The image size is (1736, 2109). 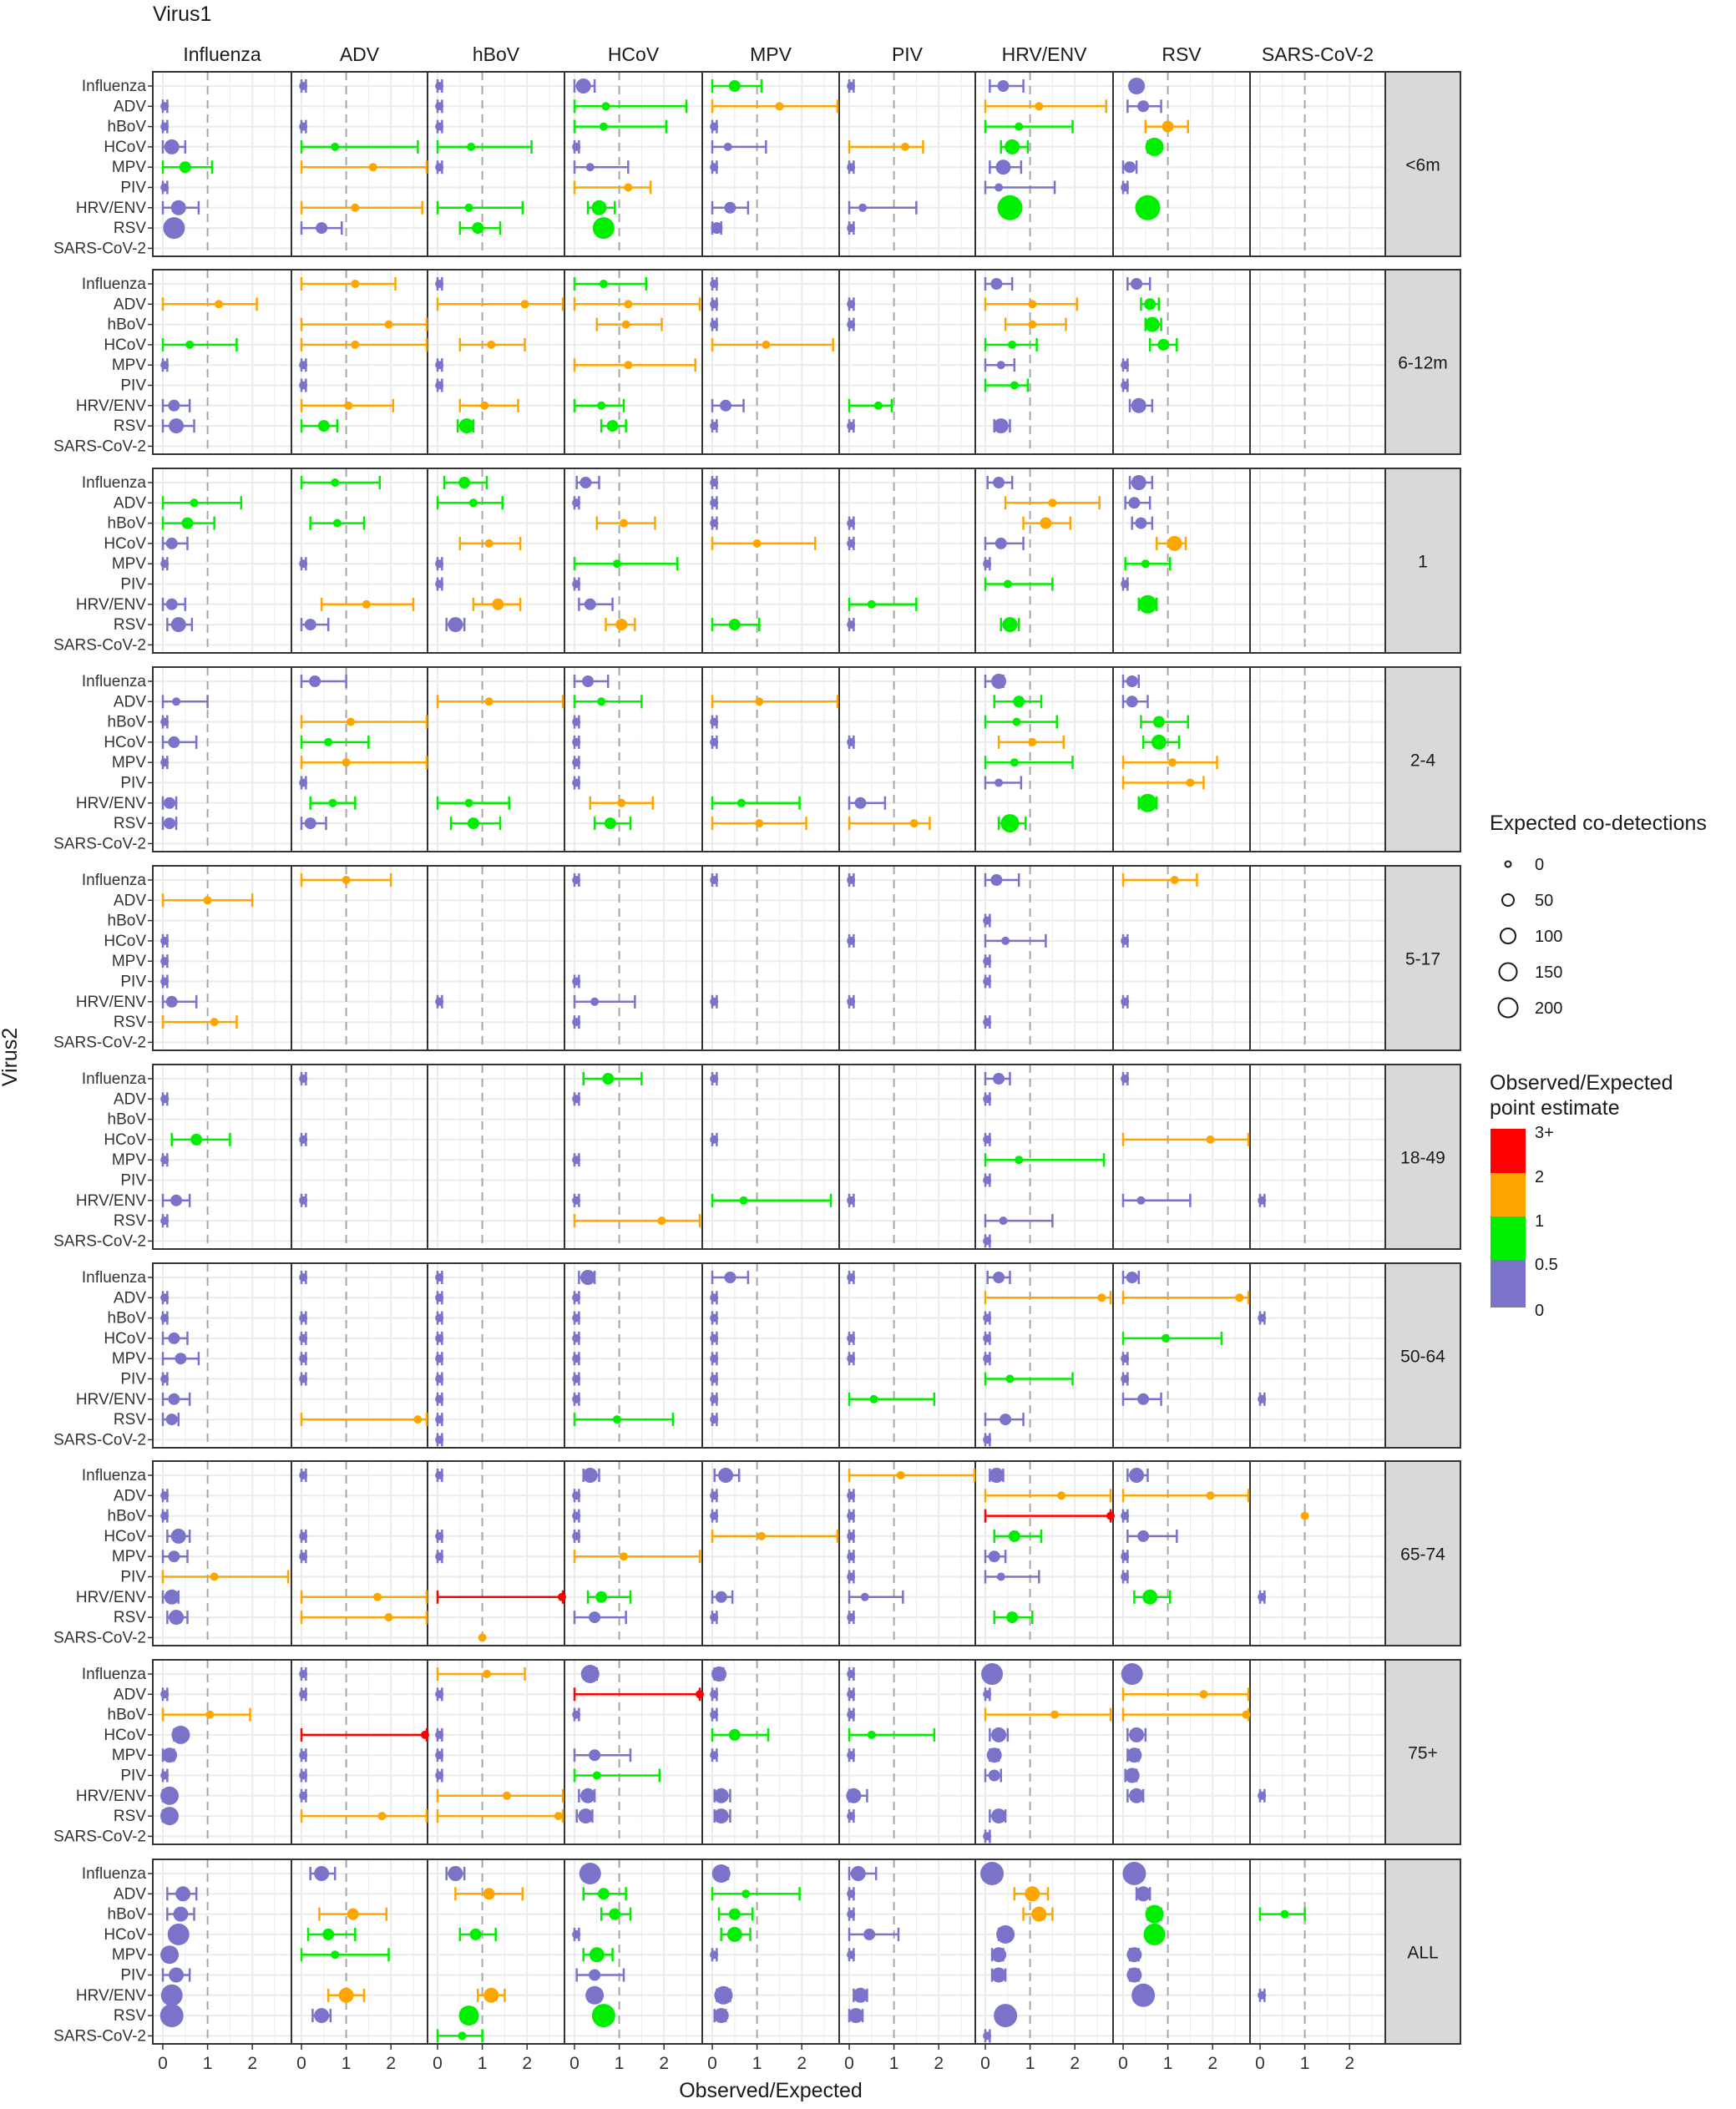 What do you see at coordinates (130, 228) in the screenshot?
I see `y-tick-label: RSV` at bounding box center [130, 228].